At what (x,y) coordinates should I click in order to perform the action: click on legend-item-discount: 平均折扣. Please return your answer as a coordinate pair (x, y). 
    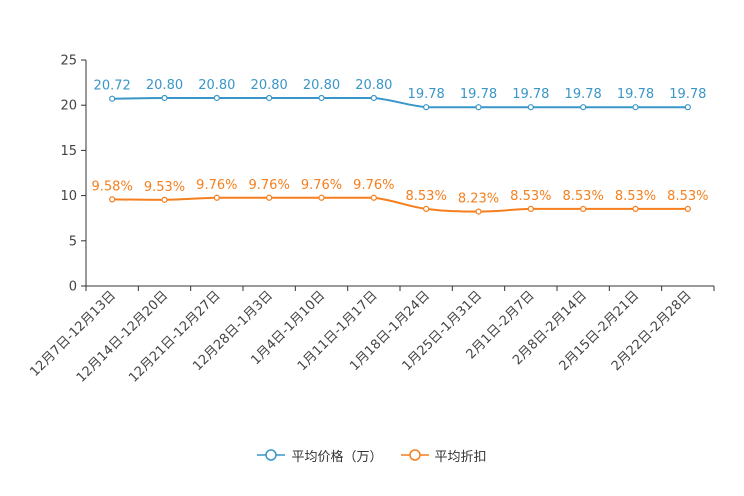
    Looking at the image, I should click on (443, 455).